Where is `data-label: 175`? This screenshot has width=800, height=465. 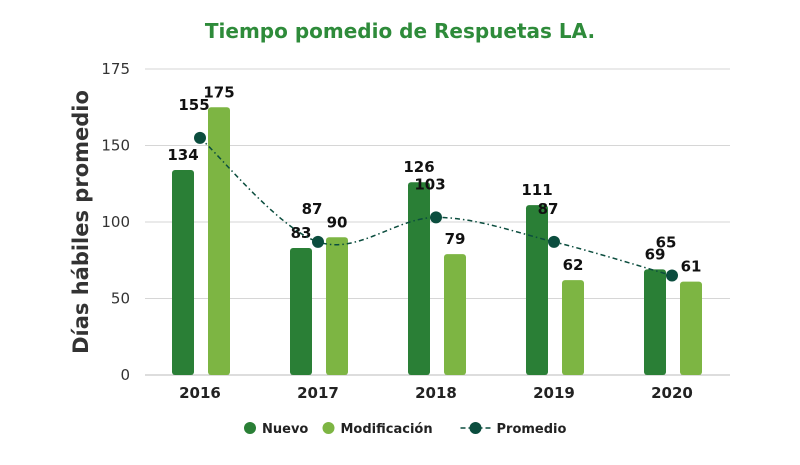
data-label: 175 is located at coordinates (218, 92).